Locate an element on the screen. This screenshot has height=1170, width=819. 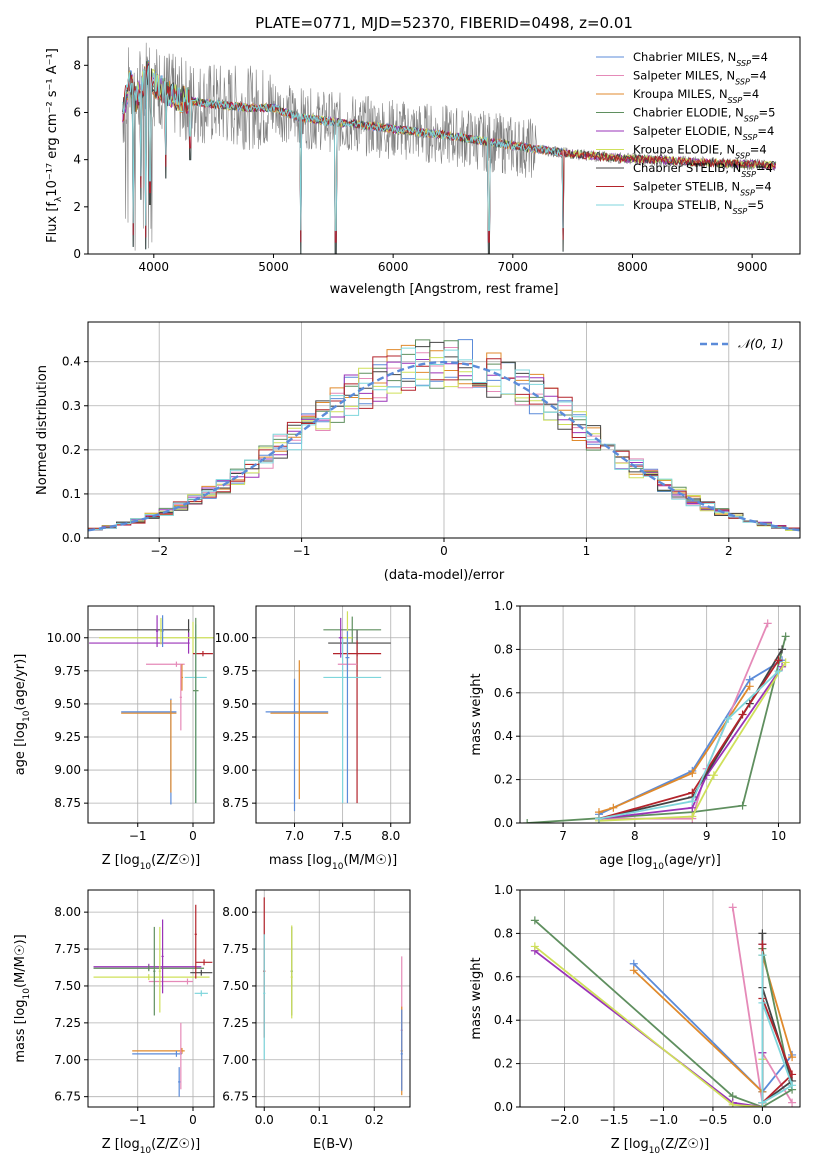
x-tick-label: 2 is located at coordinates (729, 551).